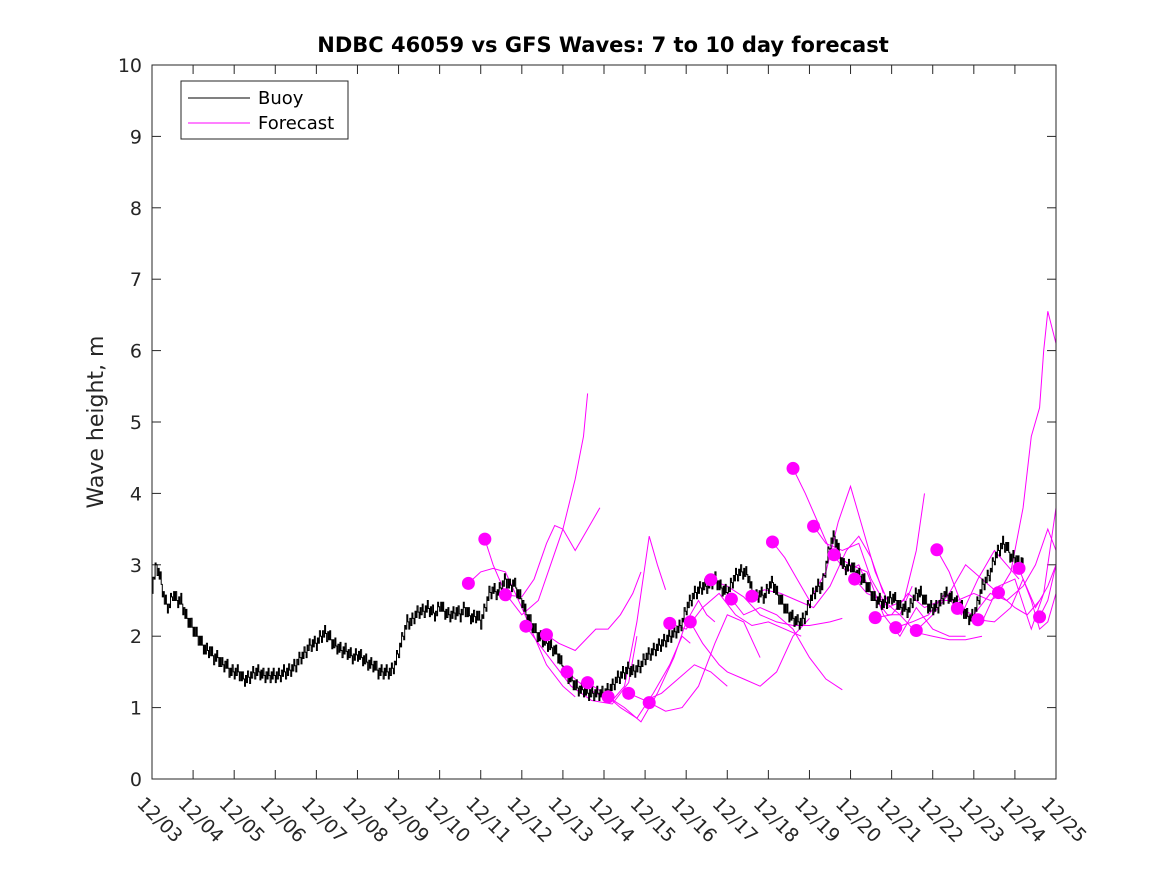 Image resolution: width=1167 pixels, height=875 pixels. I want to click on y-tick-labels: 0 1 2 3 4 5 6 7 8 9 10, so click(130, 423).